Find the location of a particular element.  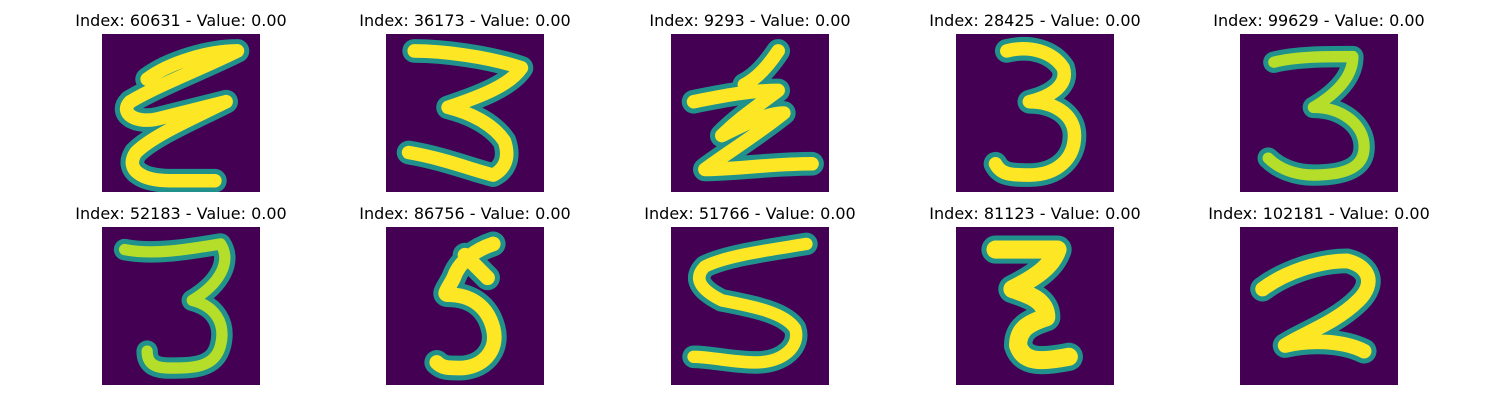

panel-title: Index: 102181 - Value: 0.00 is located at coordinates (1319, 213).